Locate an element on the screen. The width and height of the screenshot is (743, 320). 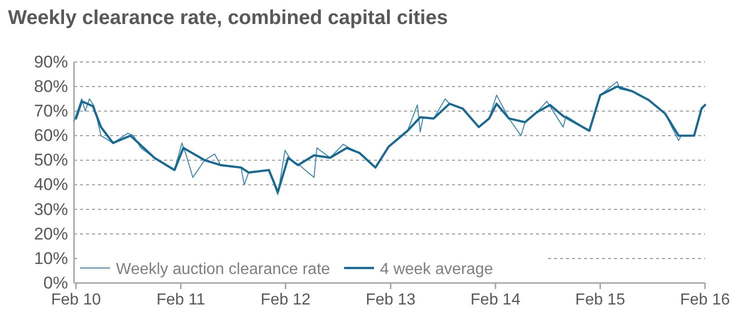
x-tick-label: Feb 15 is located at coordinates (600, 299).